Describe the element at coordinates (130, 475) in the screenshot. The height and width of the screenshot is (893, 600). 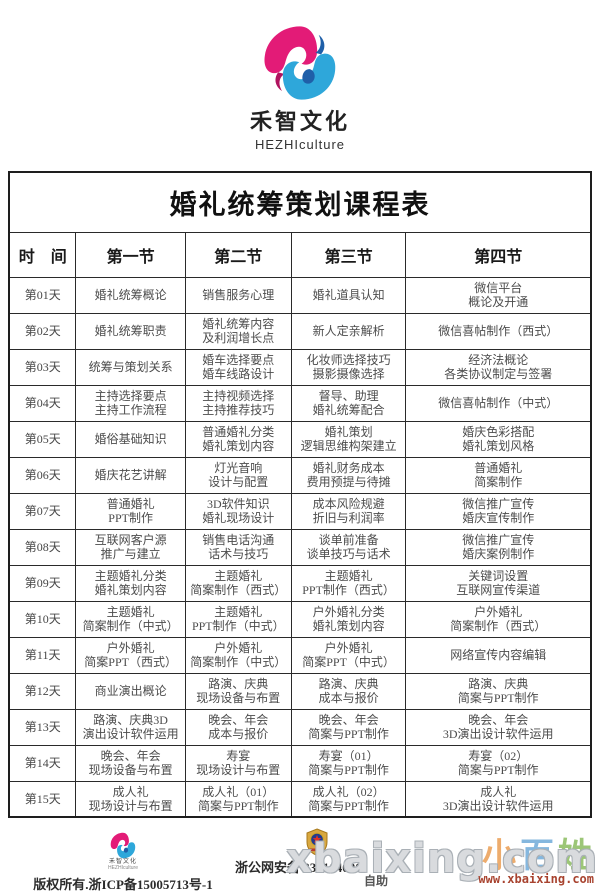
I see `course-cell: 婚庆花艺讲解` at that location.